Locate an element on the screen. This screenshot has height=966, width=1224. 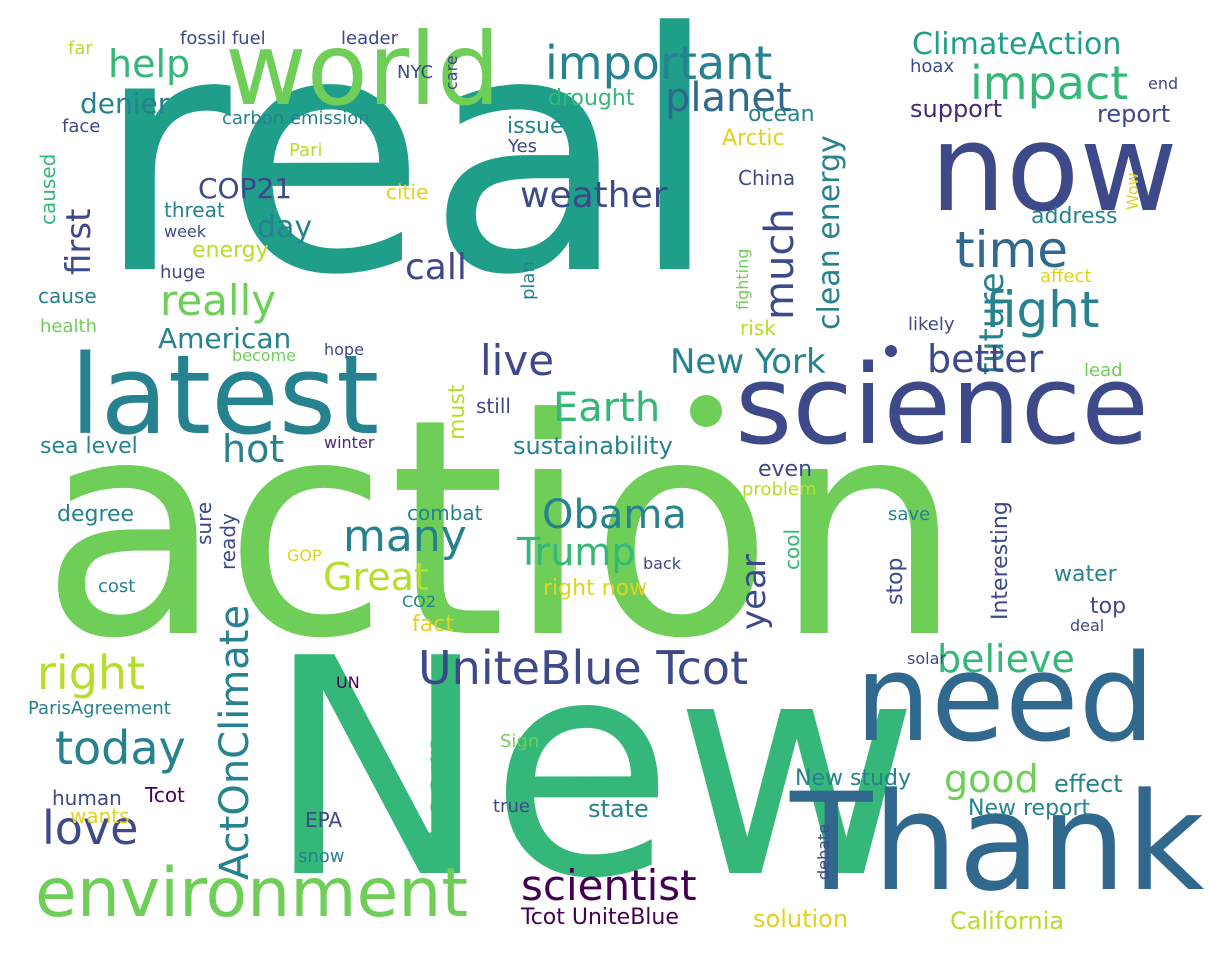
word-uniteblue-tcot: UniteBlue Tcot is located at coordinates (583, 668).